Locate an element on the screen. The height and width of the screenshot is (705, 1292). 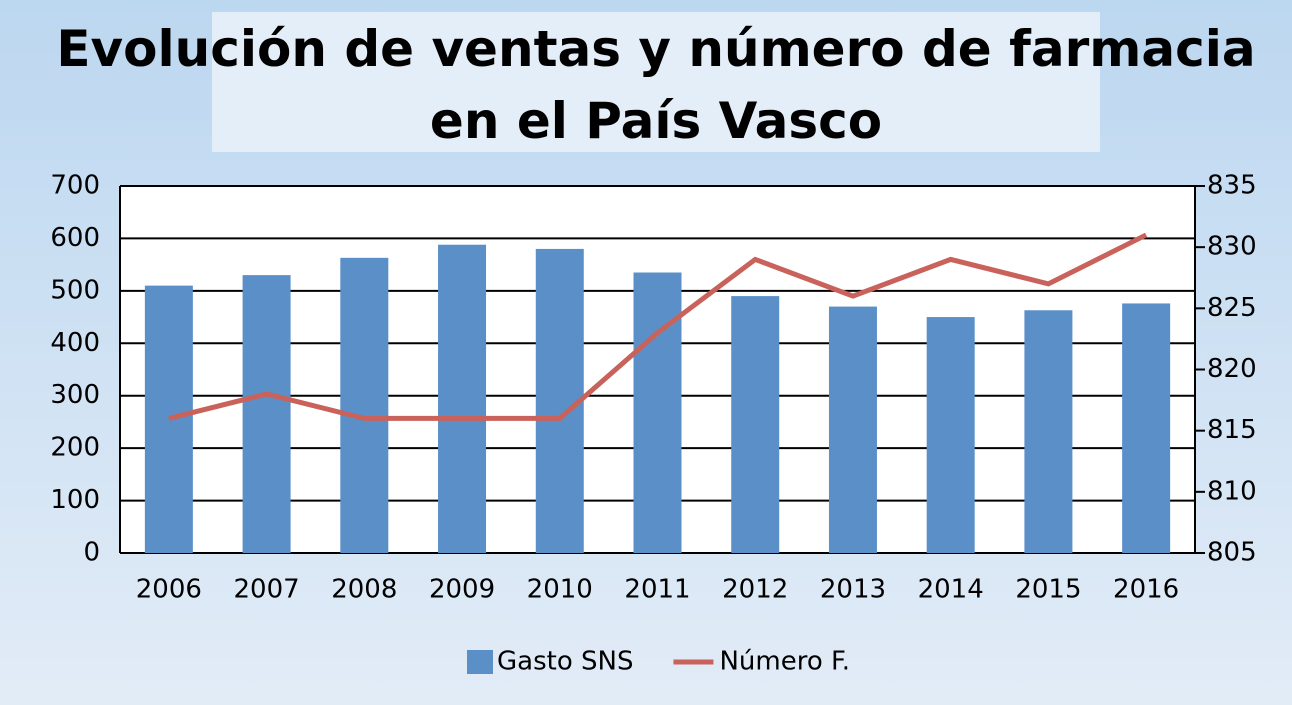
x-tick-label: 2016 is located at coordinates (1146, 590).